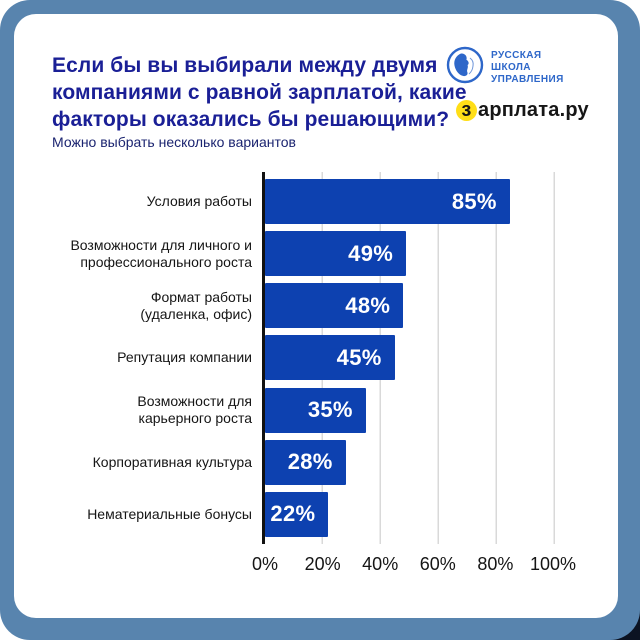  What do you see at coordinates (368, 305) in the screenshot?
I see `bar-value-label: 48%` at bounding box center [368, 305].